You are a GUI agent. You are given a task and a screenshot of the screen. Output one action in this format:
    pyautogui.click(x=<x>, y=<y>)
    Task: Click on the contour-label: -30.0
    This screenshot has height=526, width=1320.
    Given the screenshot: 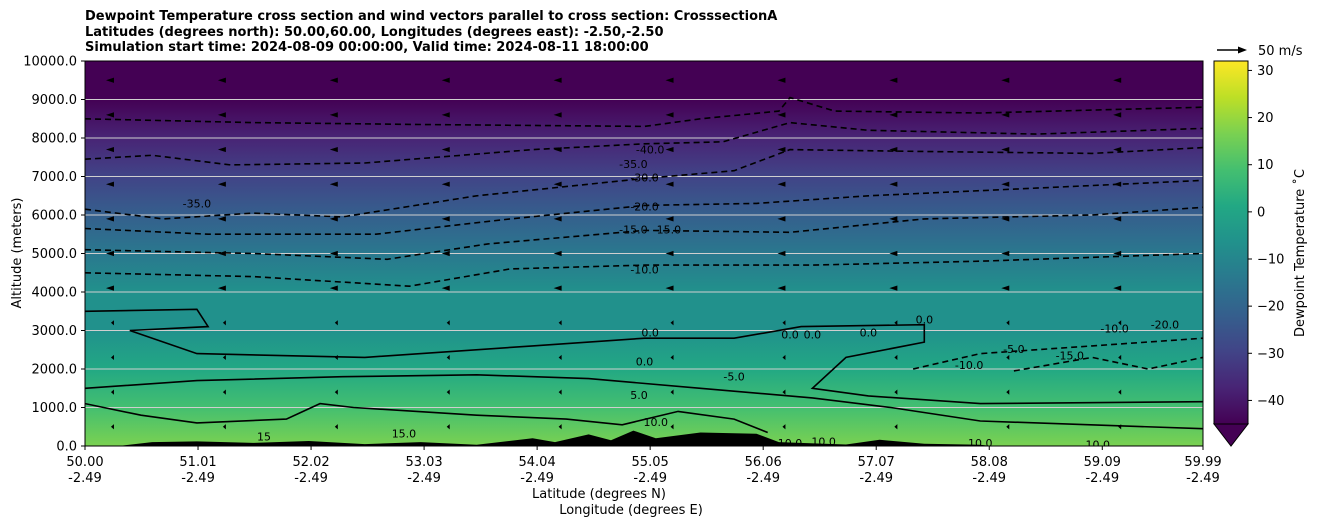 What is the action you would take?
    pyautogui.click(x=644, y=177)
    